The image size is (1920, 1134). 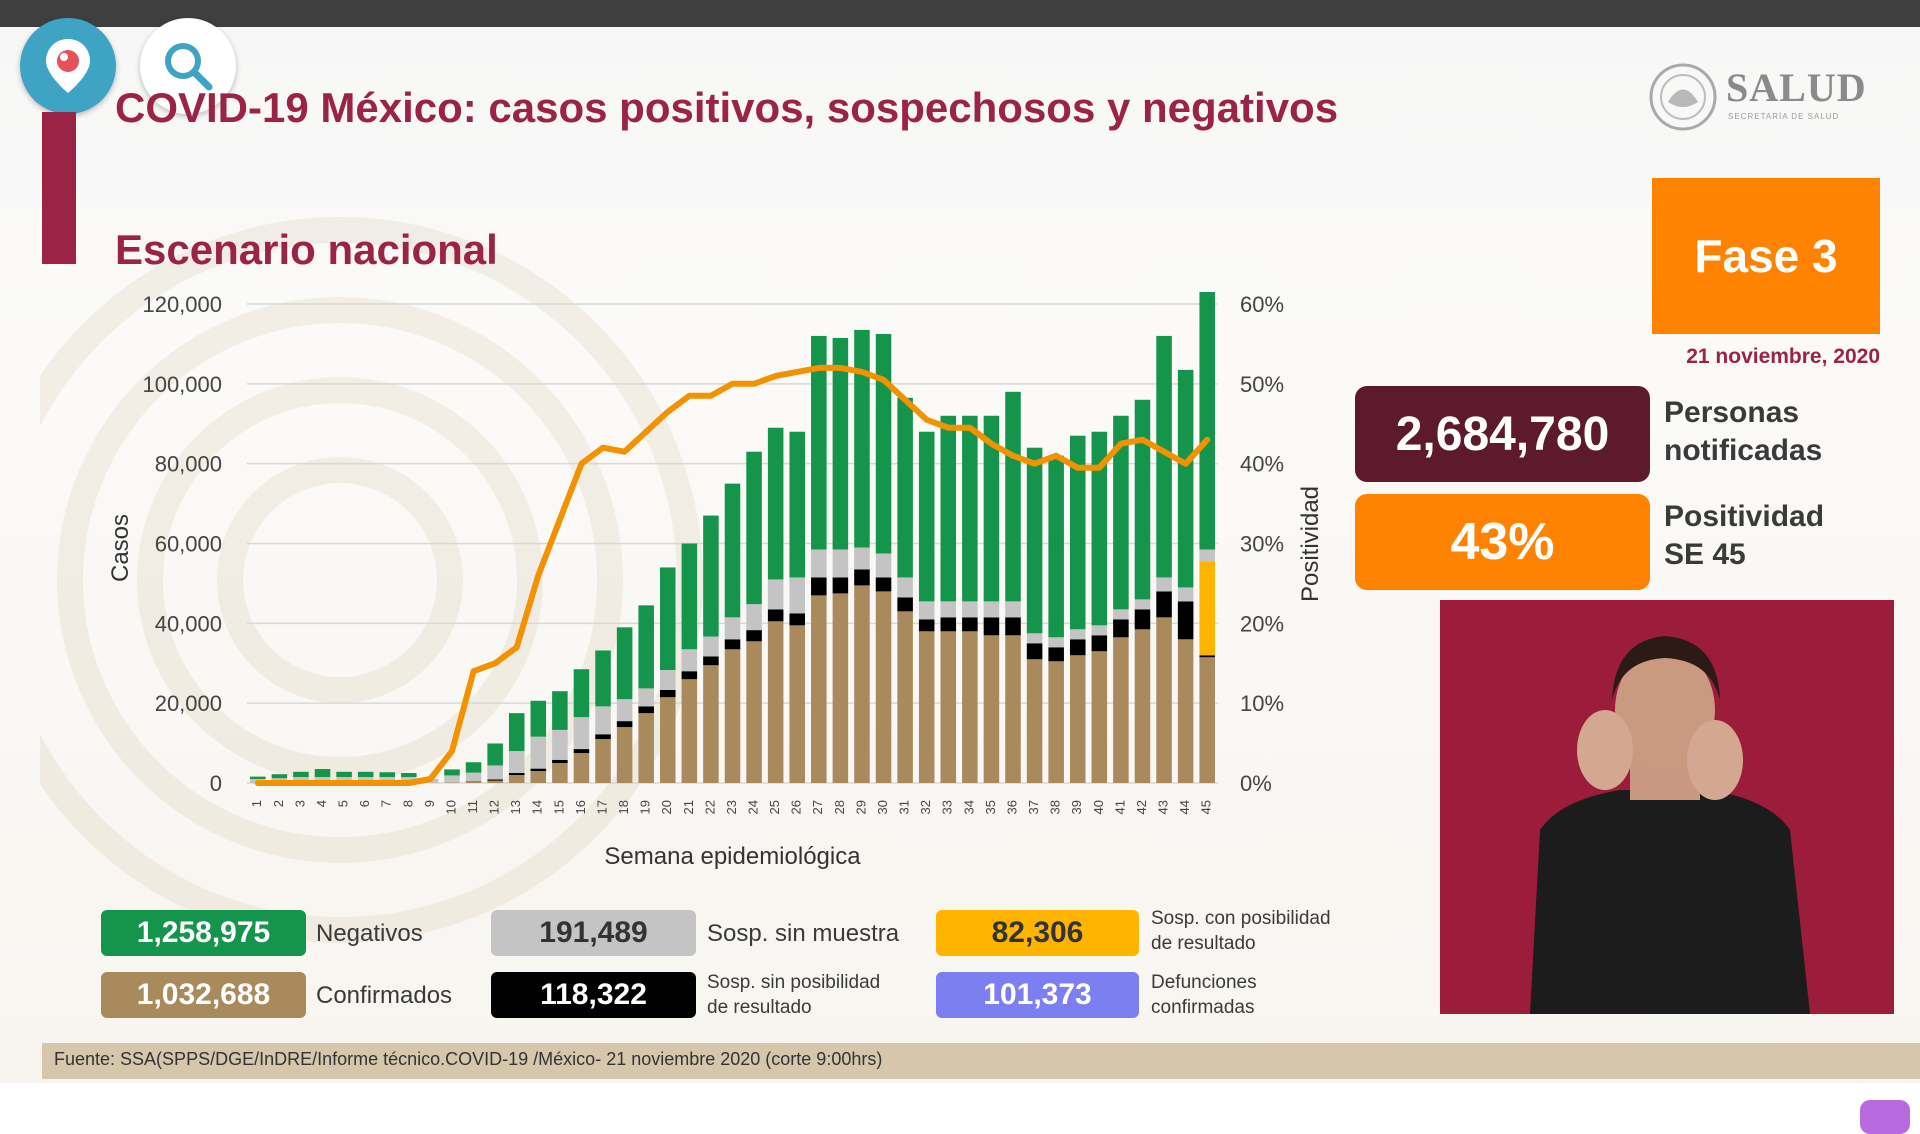 What do you see at coordinates (369, 934) in the screenshot?
I see `legend-negativos-label: Negativos` at bounding box center [369, 934].